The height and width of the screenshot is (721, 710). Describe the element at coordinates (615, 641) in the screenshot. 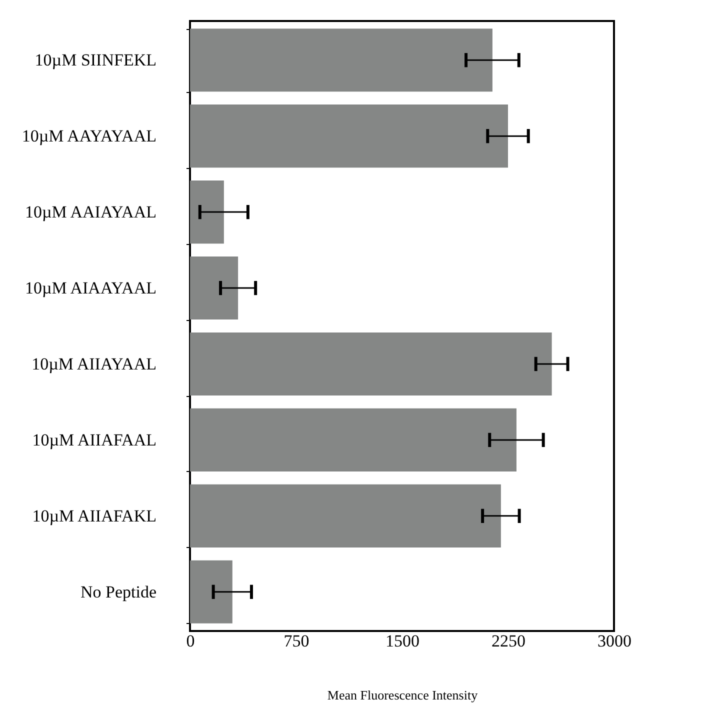

I see `x-tick-label: 3000` at that location.